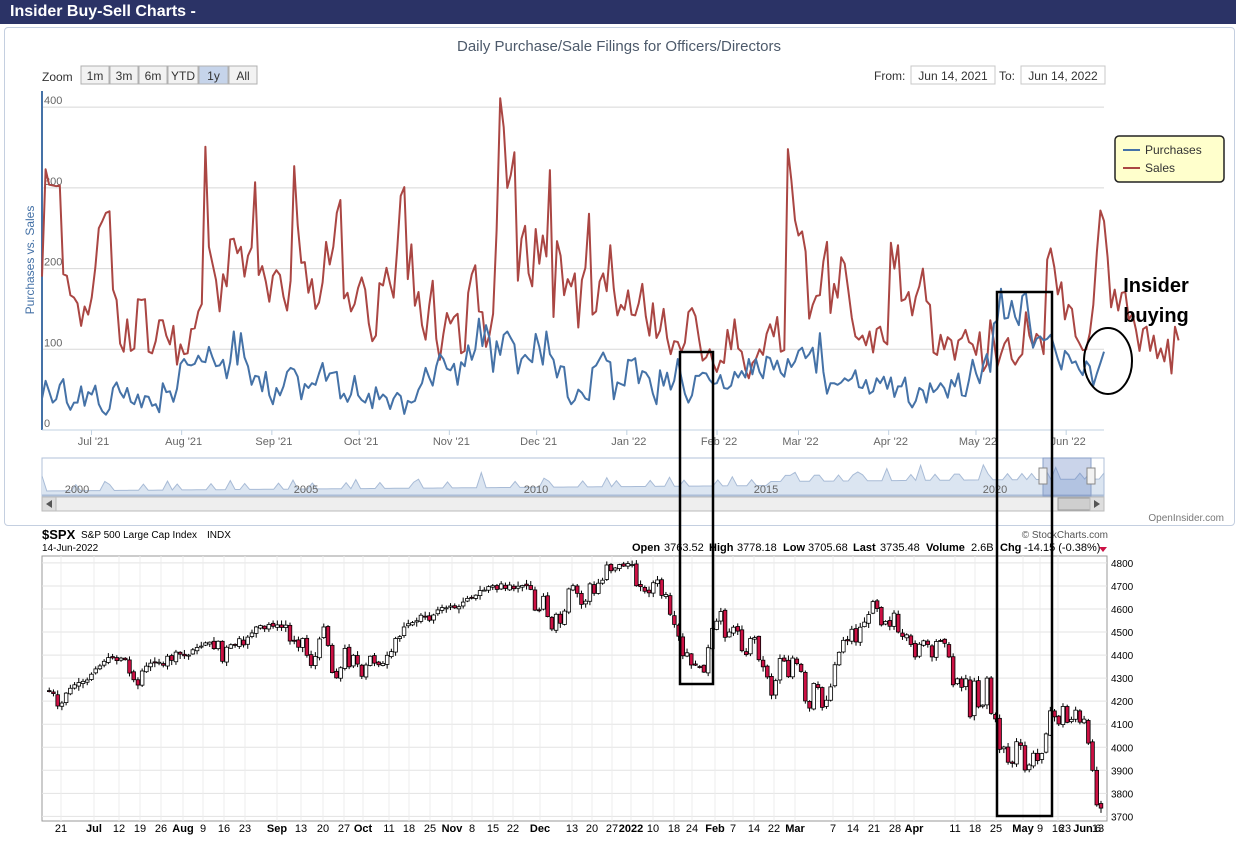 This screenshot has width=1236, height=854. What do you see at coordinates (795, 829) in the screenshot?
I see `spx-x-tick-label: Mar` at bounding box center [795, 829].